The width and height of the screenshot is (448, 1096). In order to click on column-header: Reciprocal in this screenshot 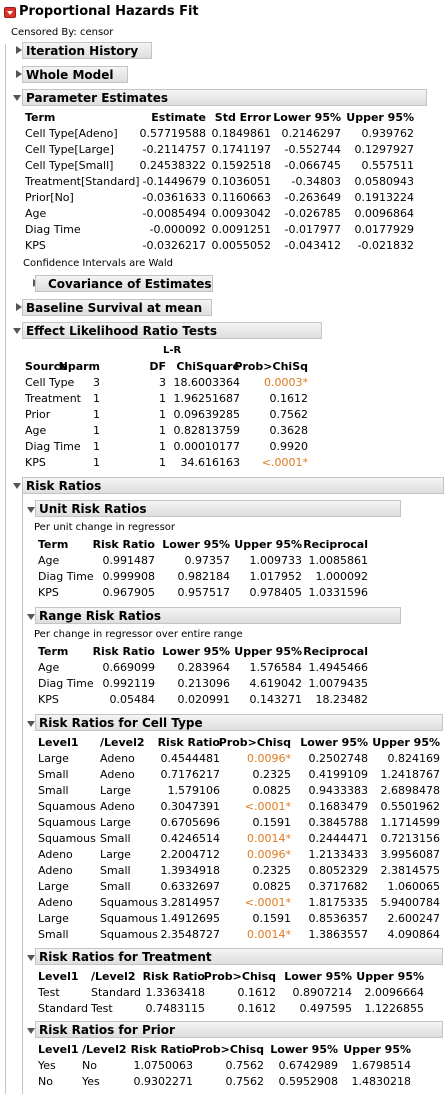, I will do `click(335, 544)`.